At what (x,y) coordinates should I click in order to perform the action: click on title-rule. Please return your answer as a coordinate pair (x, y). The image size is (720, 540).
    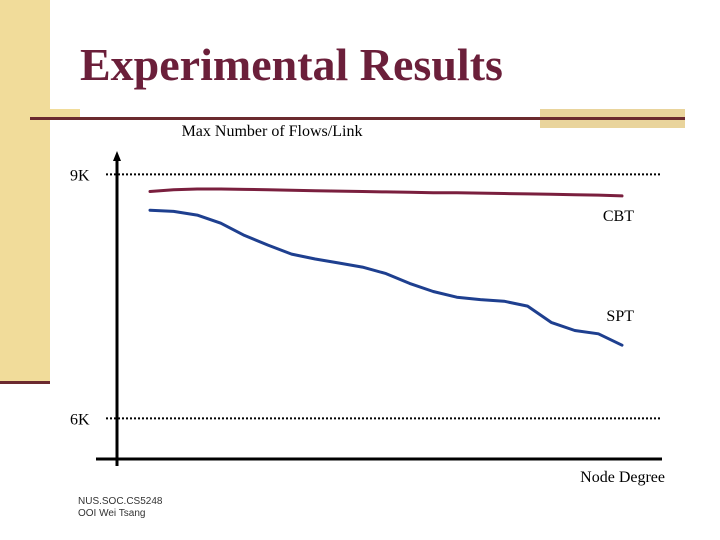
    Looking at the image, I should click on (357, 118).